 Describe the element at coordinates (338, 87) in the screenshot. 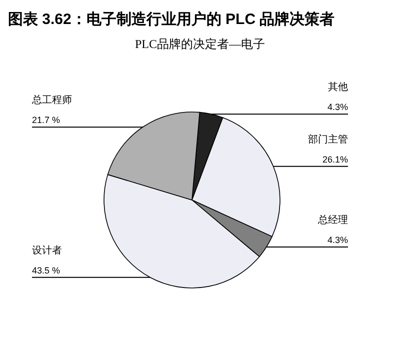

I see `slice-label: 其他` at that location.